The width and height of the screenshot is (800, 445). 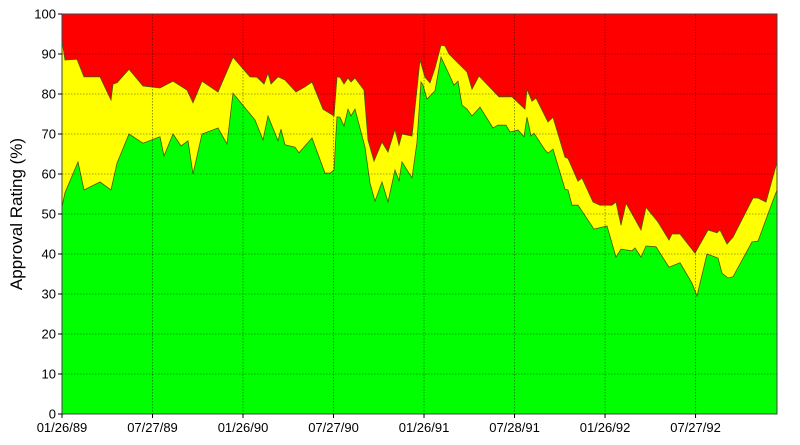 What do you see at coordinates (62, 427) in the screenshot?
I see `x-tick-label: 01/26/89` at bounding box center [62, 427].